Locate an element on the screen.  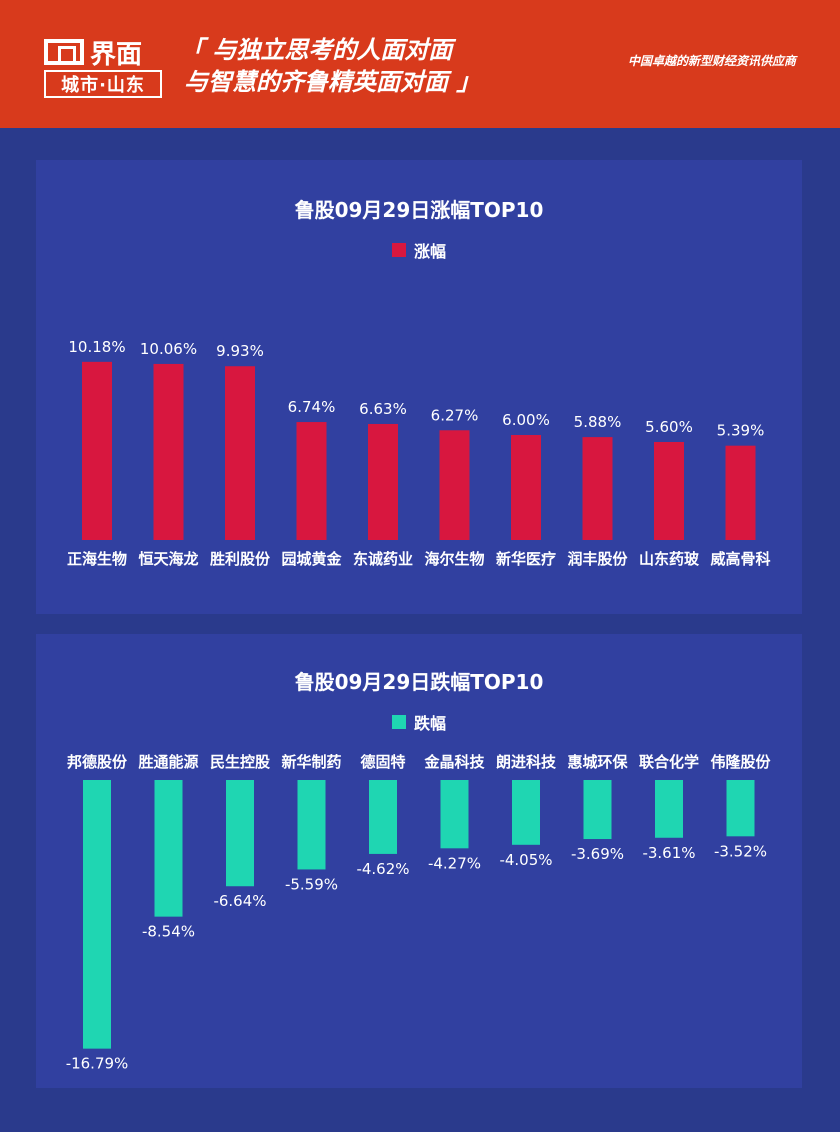
gain-category-label: 润丰股份 is located at coordinates (597, 559).